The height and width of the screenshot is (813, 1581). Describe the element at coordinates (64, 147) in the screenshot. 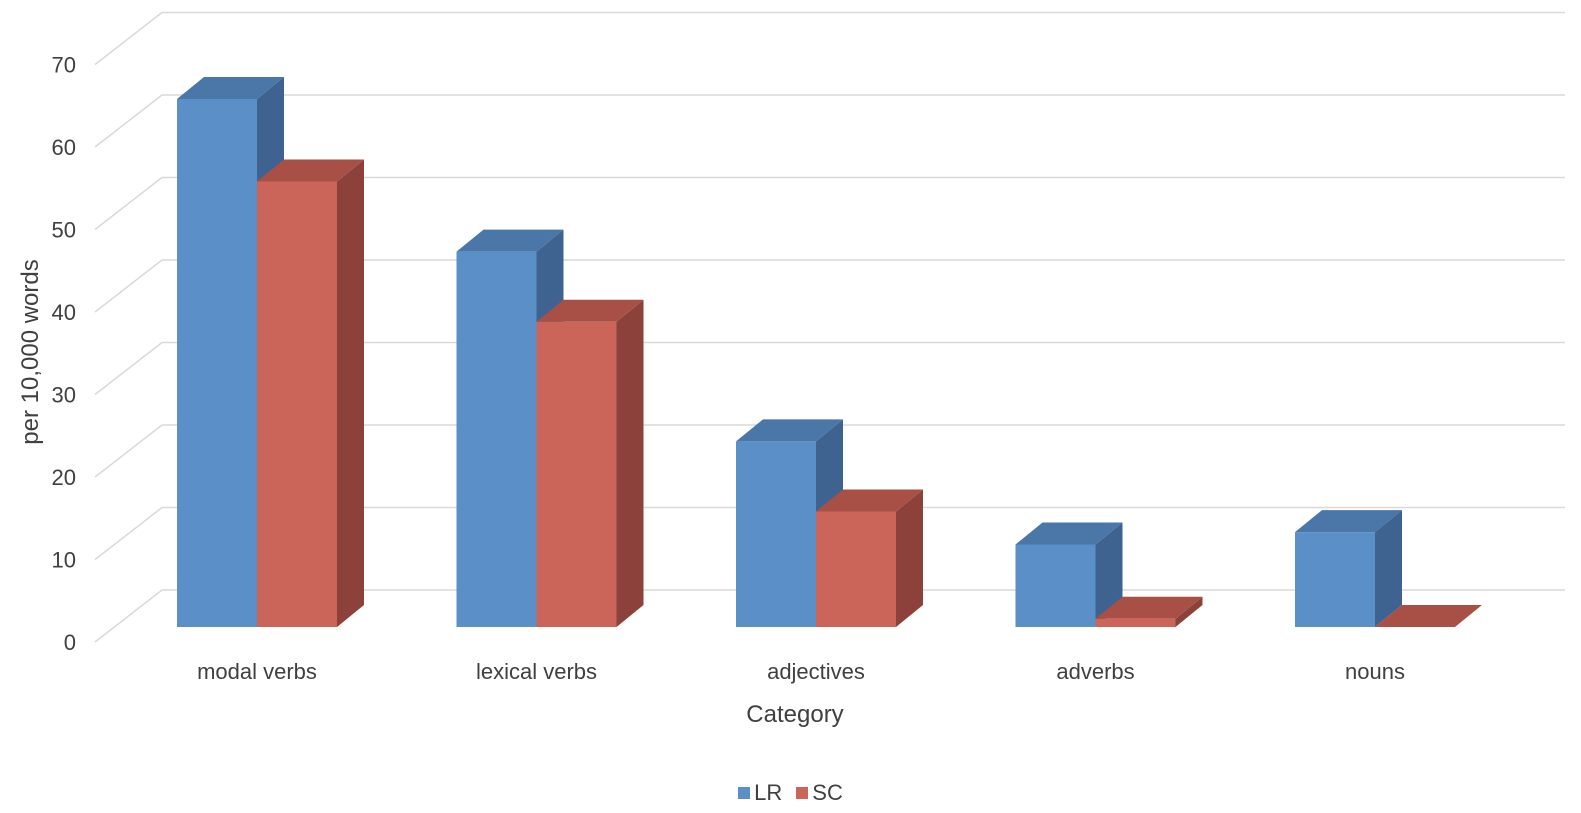

I see `y-tick-label: 60` at that location.